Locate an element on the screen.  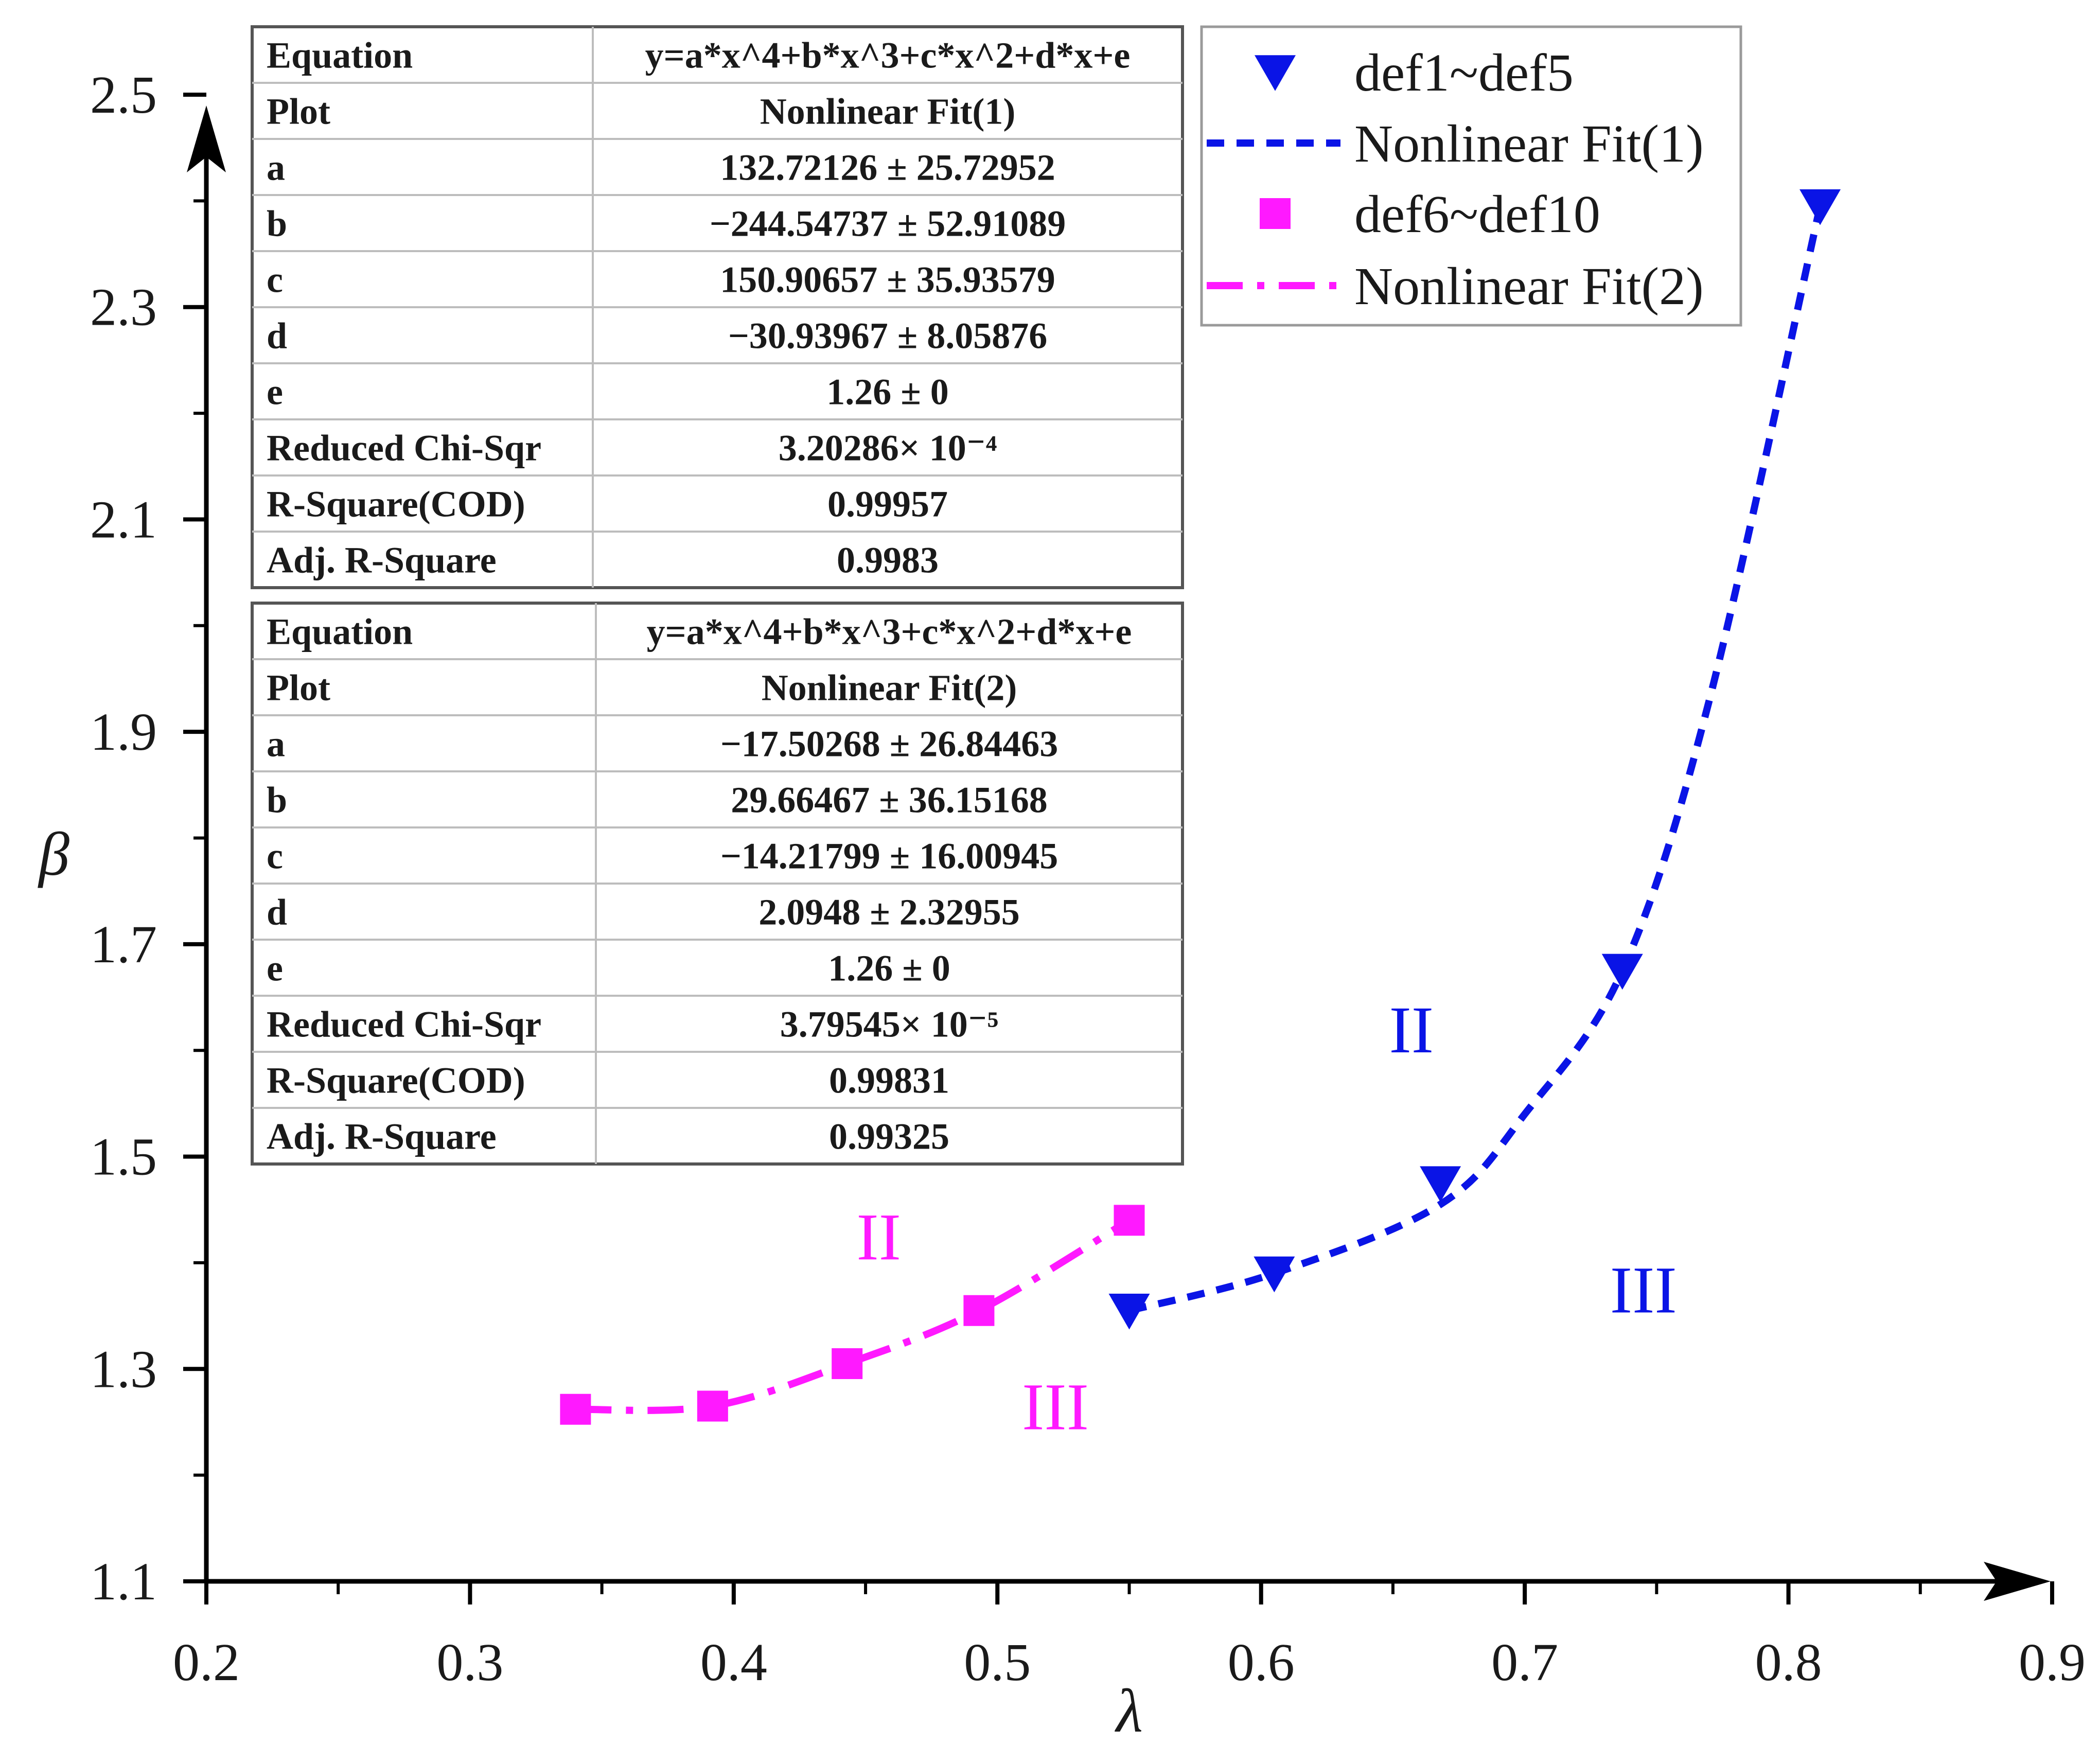
legend-label: Nonlinear Fit(1) is located at coordinates (1529, 143).